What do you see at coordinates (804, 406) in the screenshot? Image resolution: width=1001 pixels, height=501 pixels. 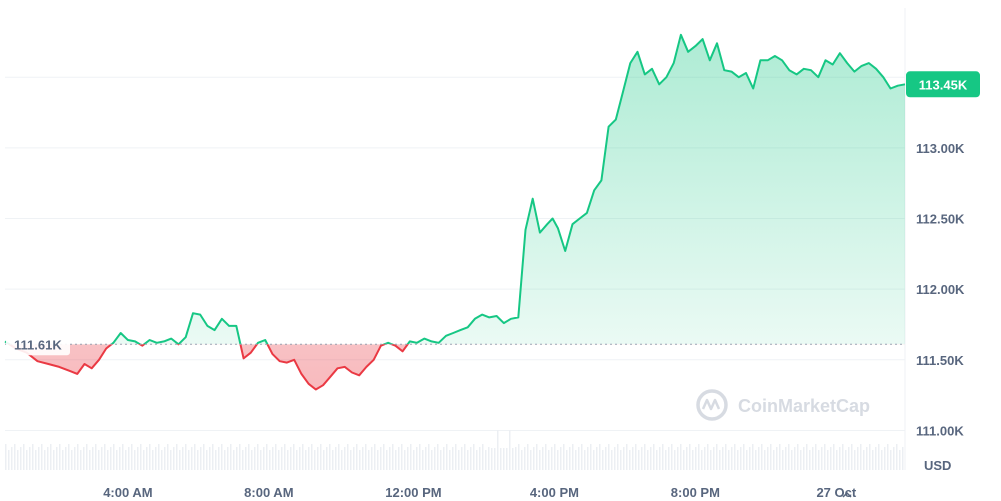 I see `watermark-text: CoinMarketCap` at bounding box center [804, 406].